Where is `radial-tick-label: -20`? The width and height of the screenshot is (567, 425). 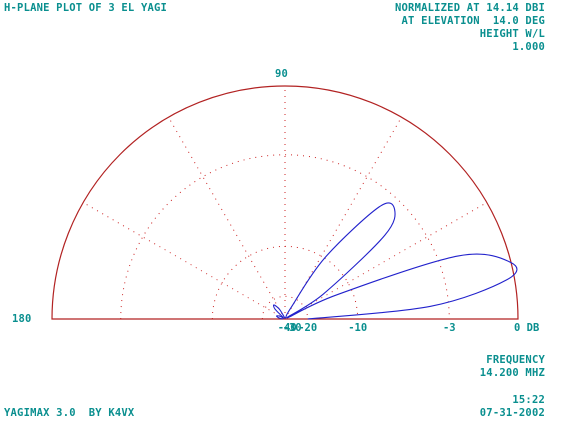 radial-tick-label: -20 is located at coordinates (307, 328).